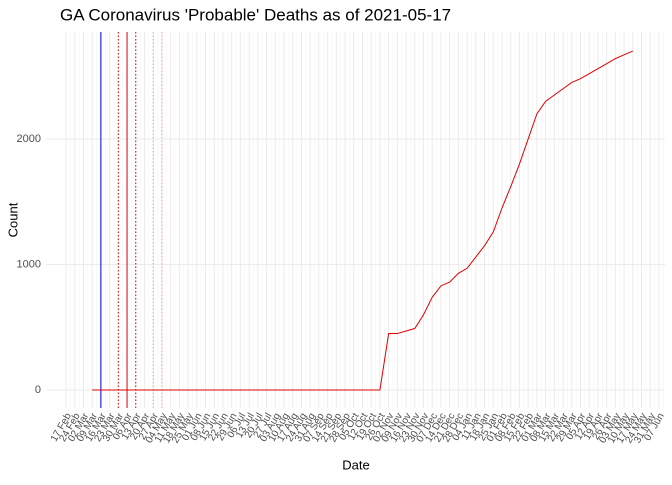 The image size is (672, 485). I want to click on x-axis-label: Date, so click(355, 464).